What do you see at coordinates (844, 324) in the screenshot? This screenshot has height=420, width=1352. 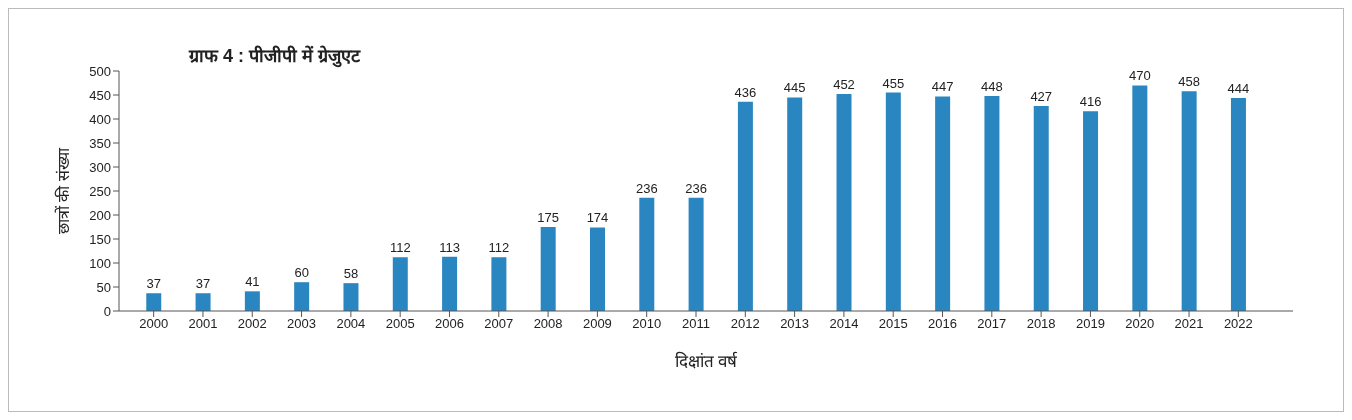 I see `x-tick-label: 2014` at bounding box center [844, 324].